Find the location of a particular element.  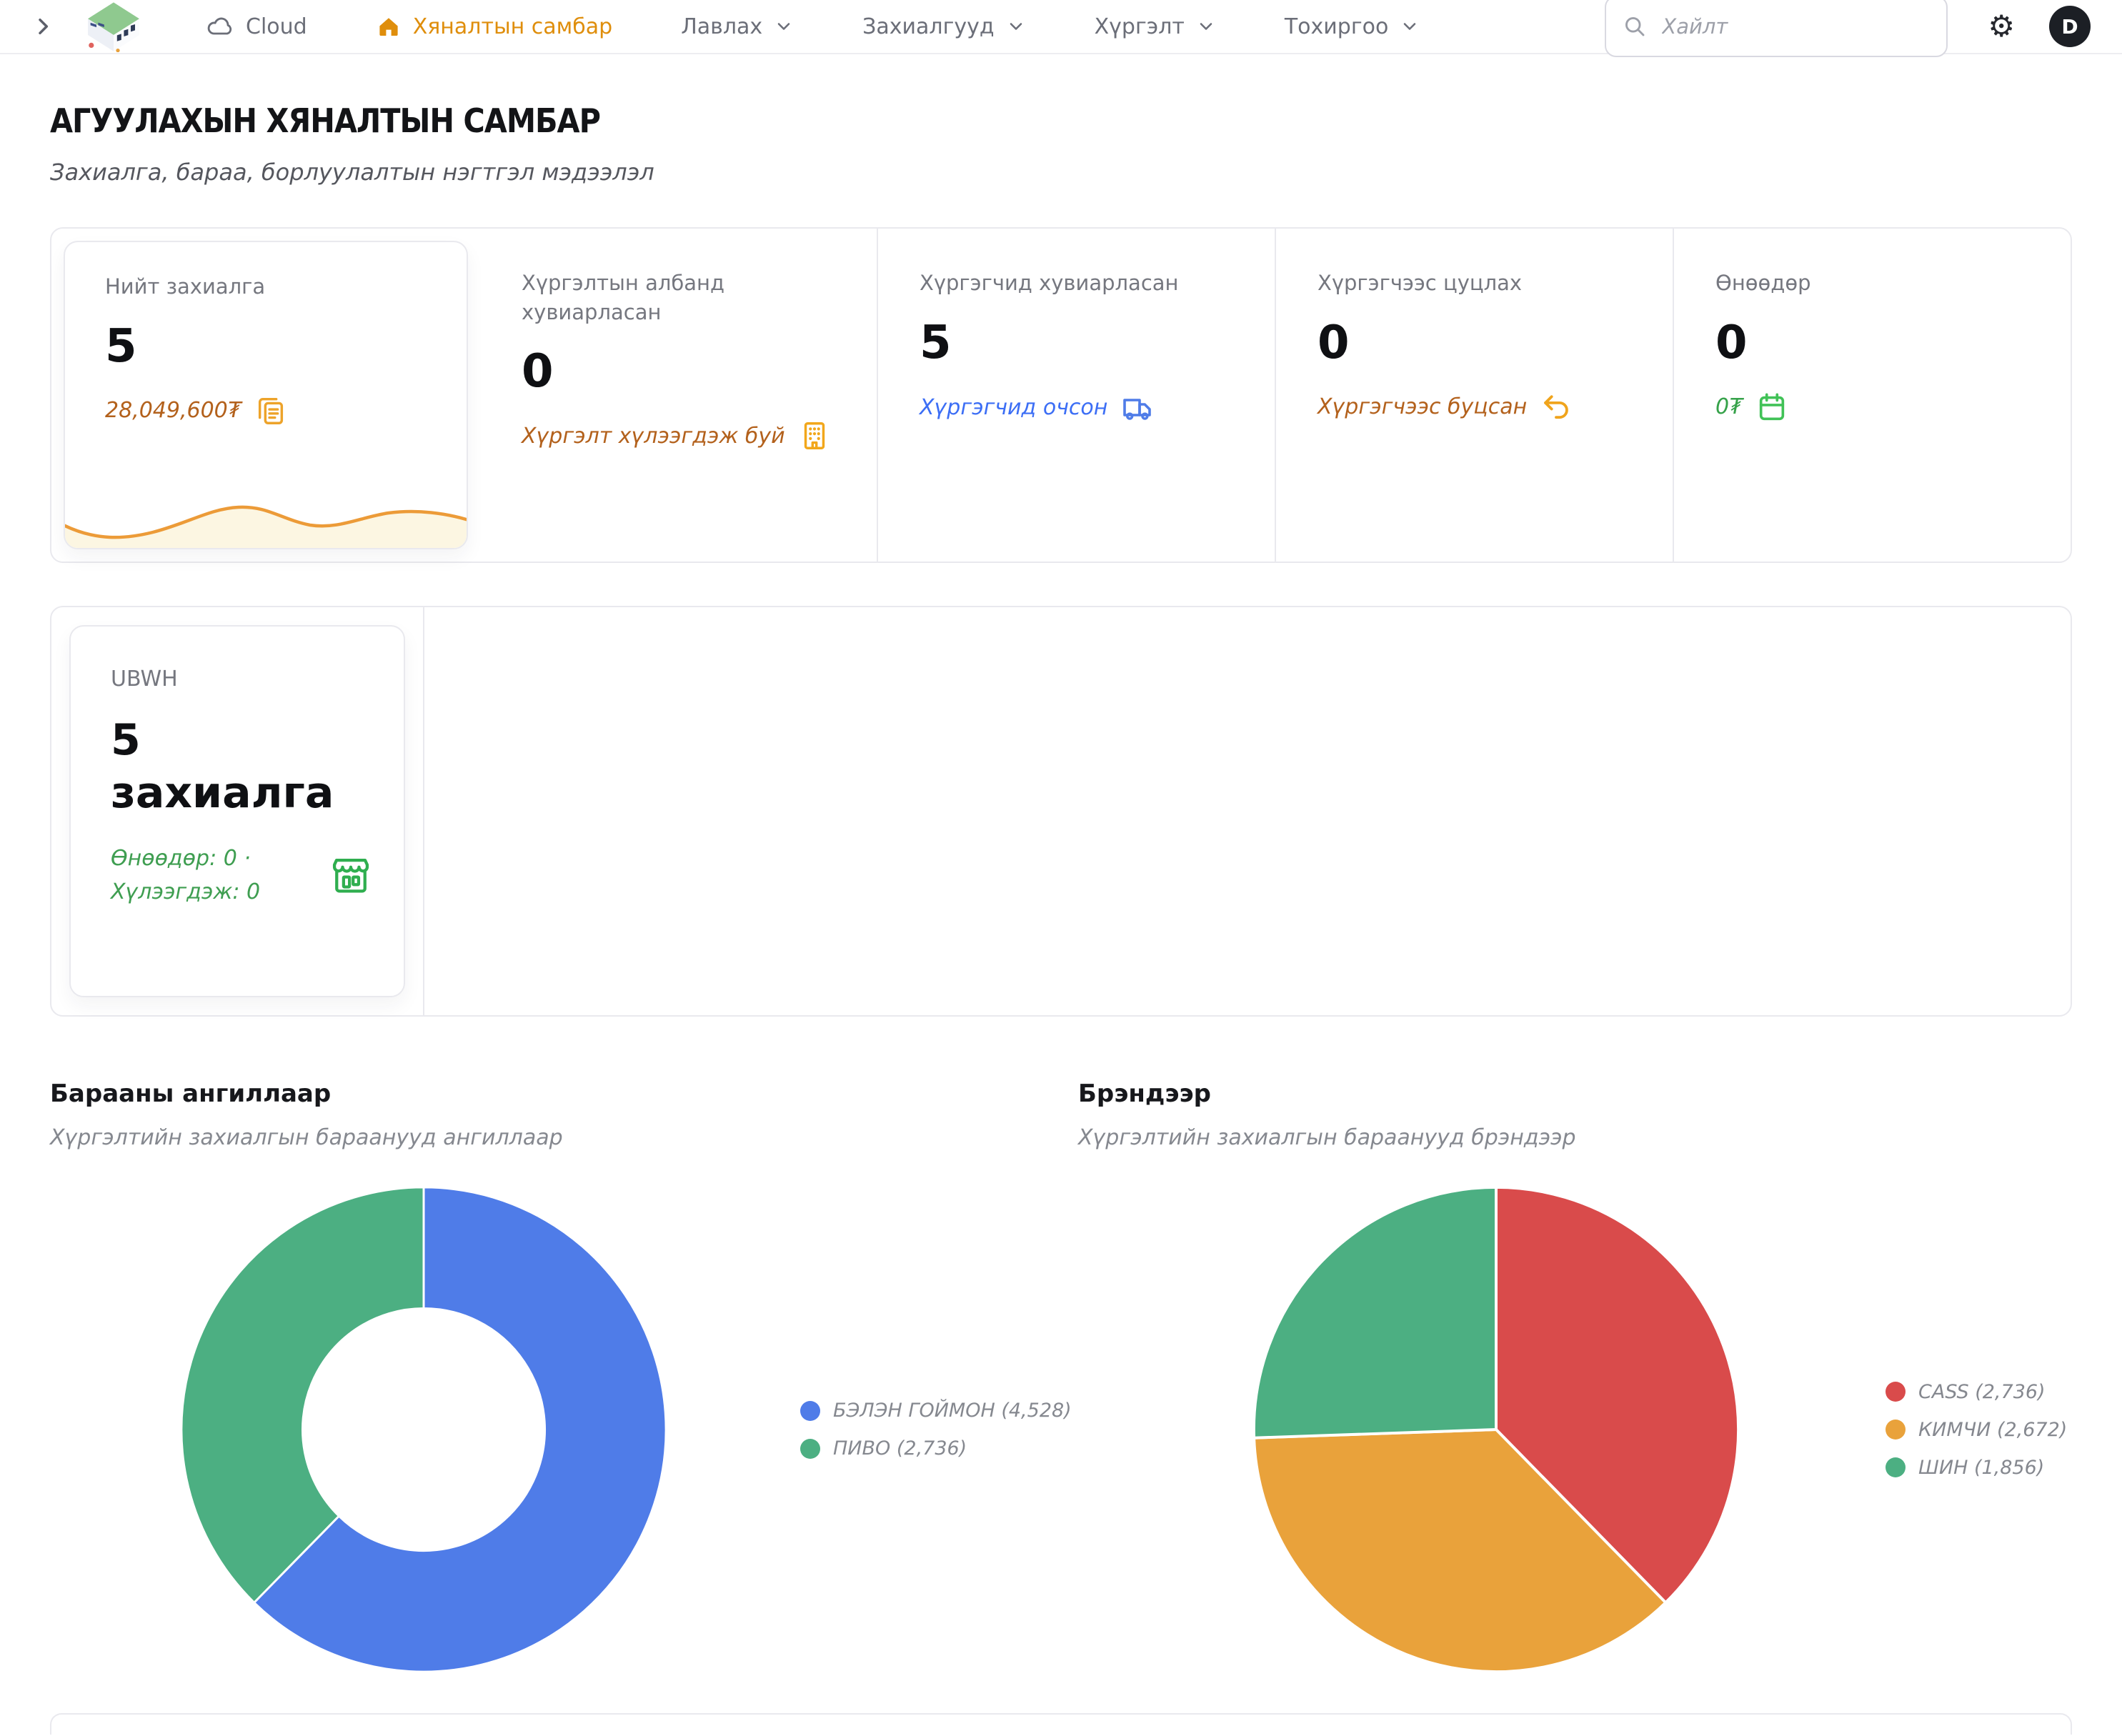

building-icon is located at coordinates (814, 435).